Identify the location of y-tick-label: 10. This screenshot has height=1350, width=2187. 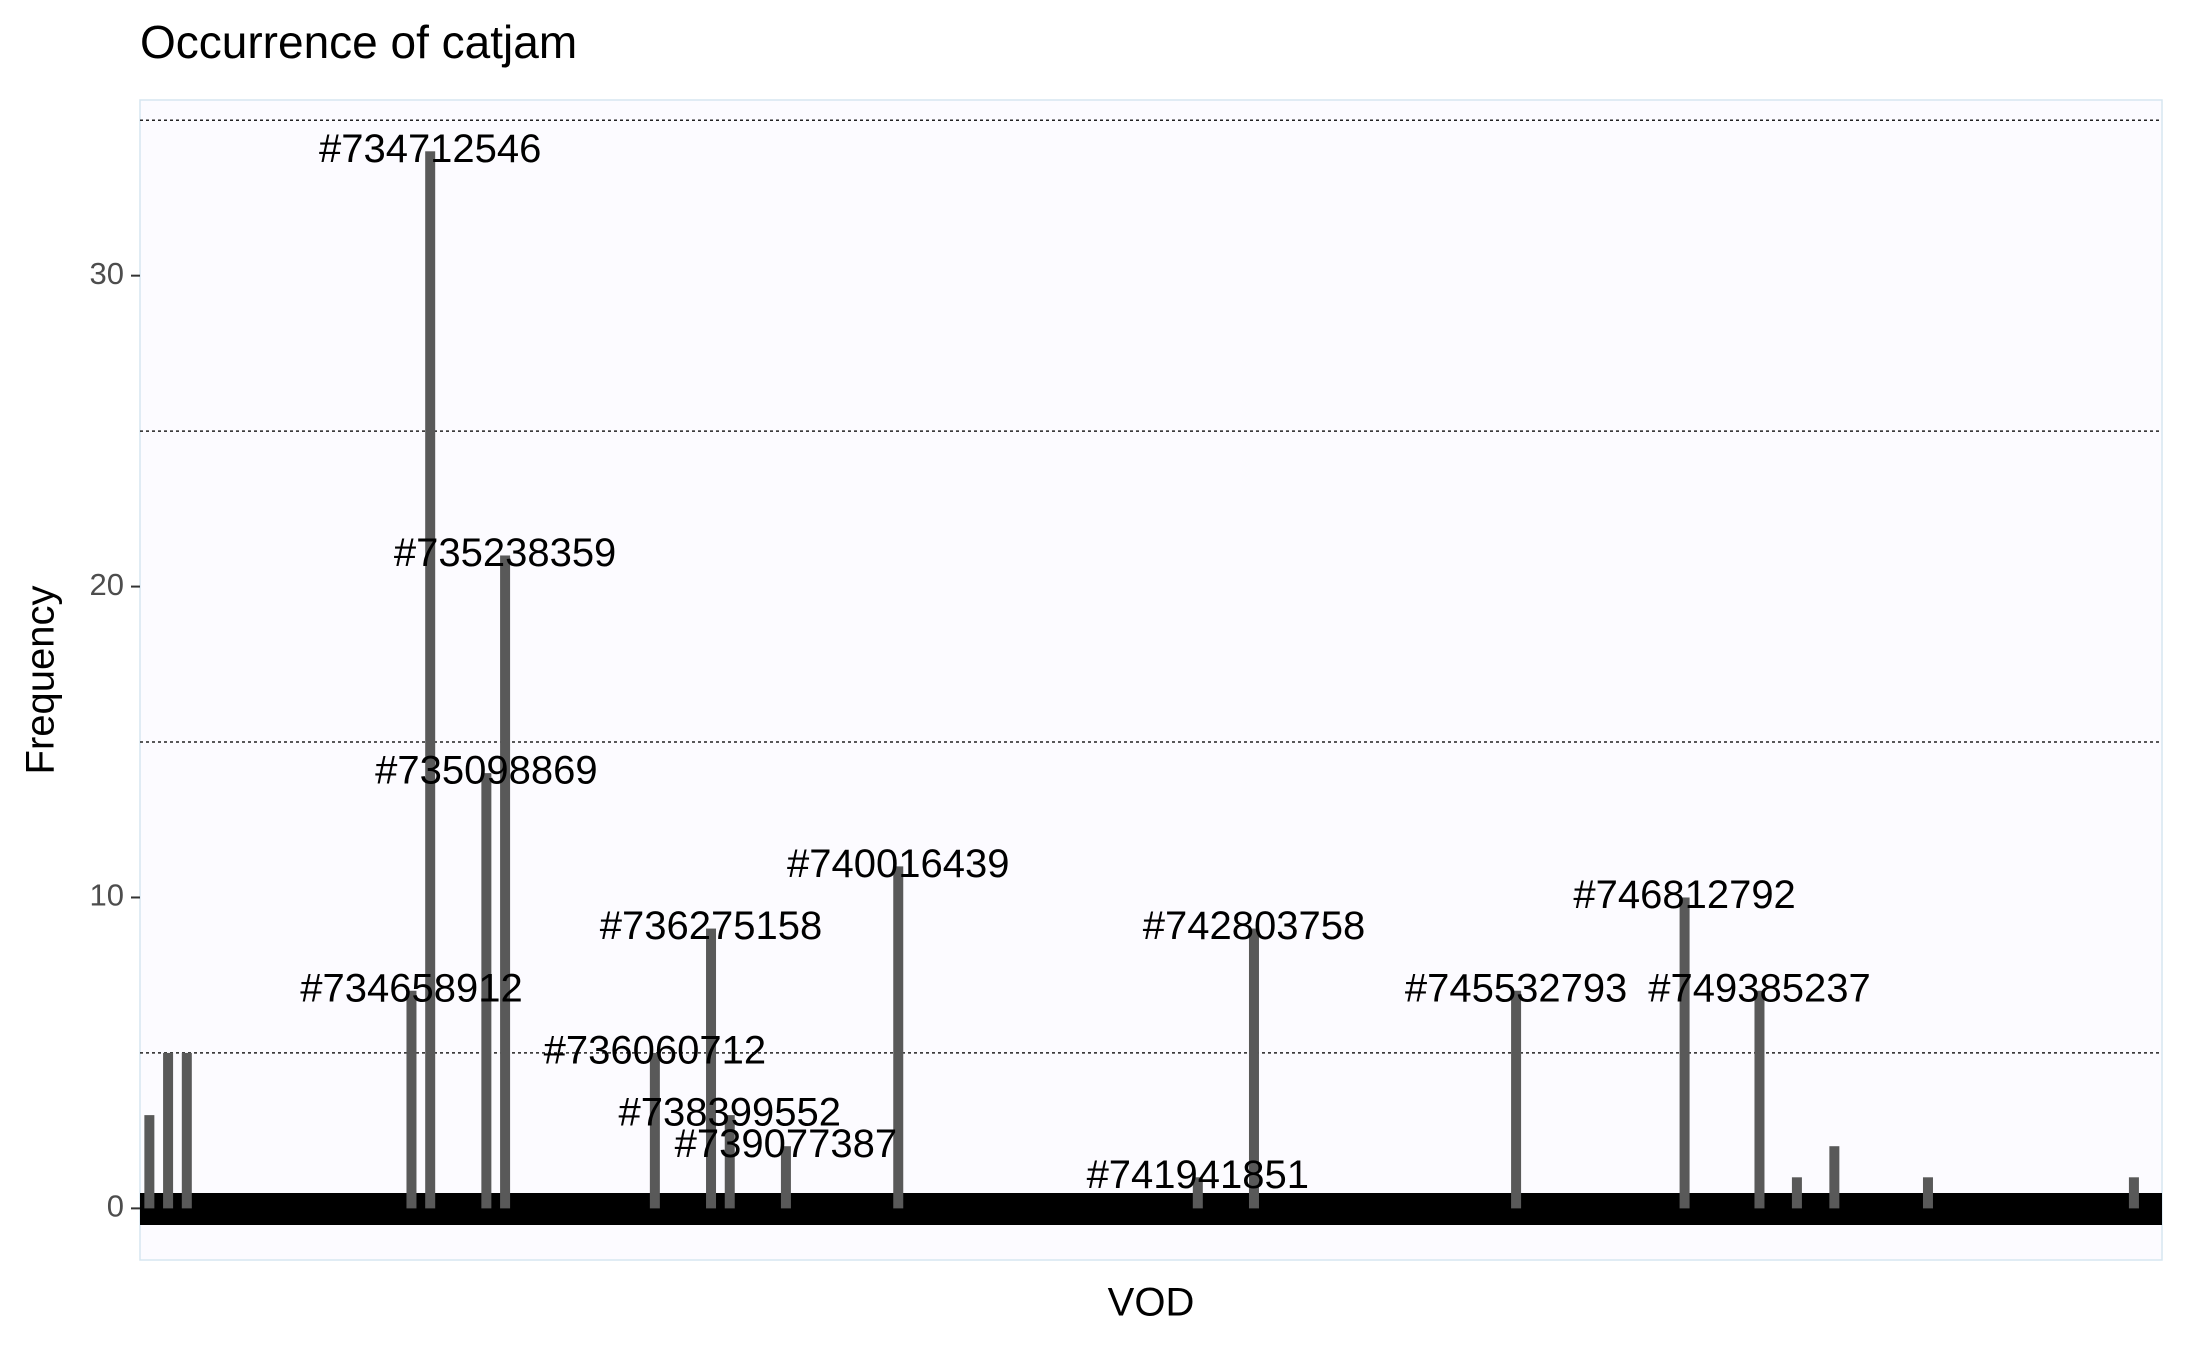
(107, 895).